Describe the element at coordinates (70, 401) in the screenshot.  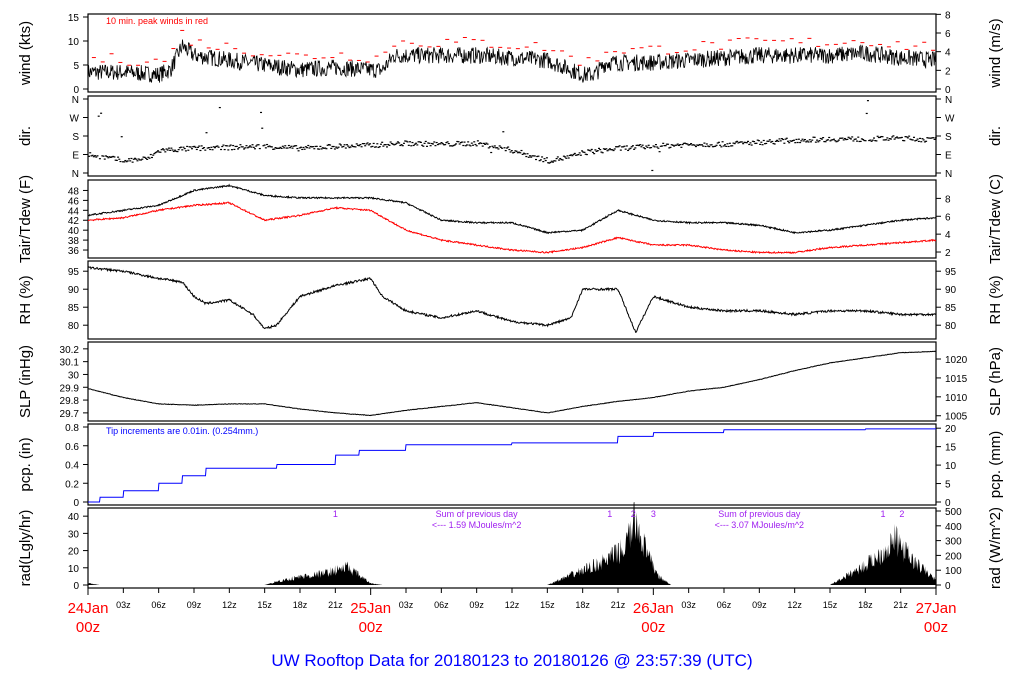
I see `y-tick-label: 29.8` at that location.